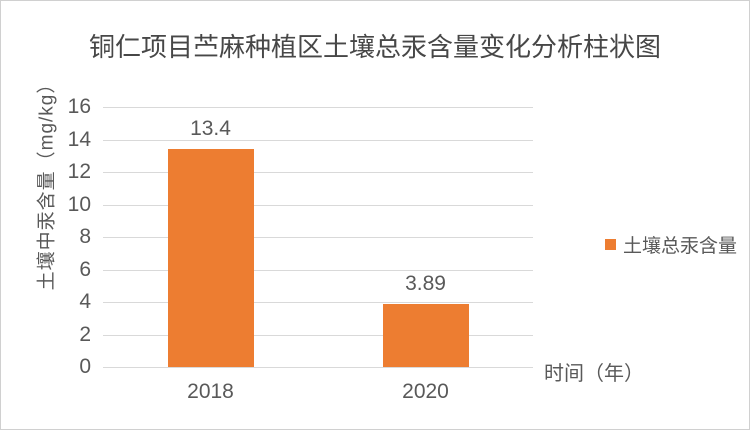  Describe the element at coordinates (79, 139) in the screenshot. I see `y-tick-label: 14` at that location.